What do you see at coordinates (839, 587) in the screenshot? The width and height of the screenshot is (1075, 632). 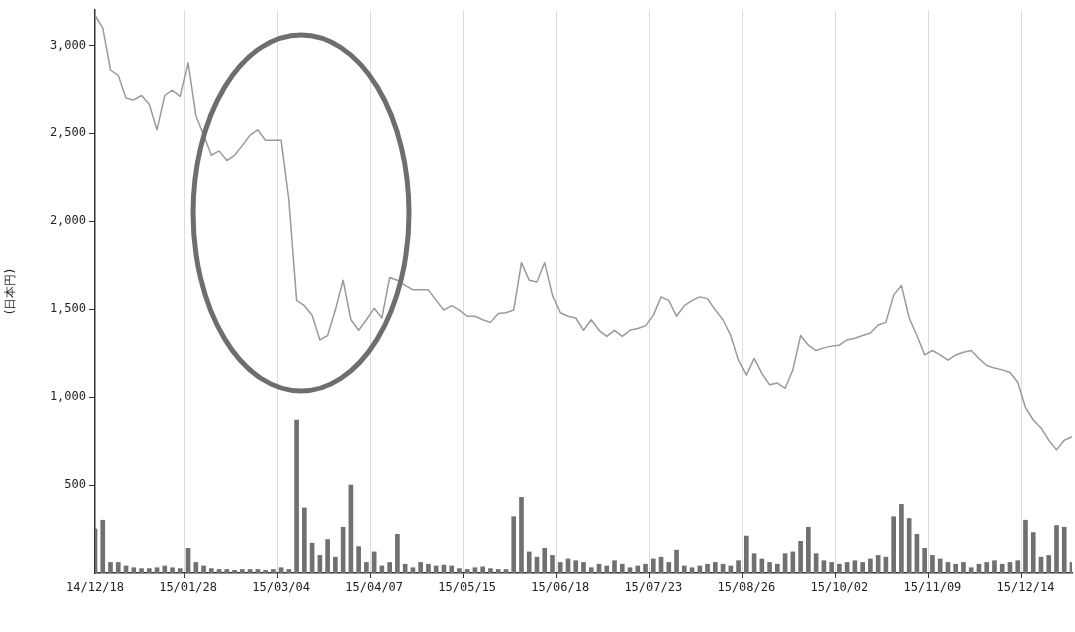 I see `x-tick-label: 15/10/02` at bounding box center [839, 587].